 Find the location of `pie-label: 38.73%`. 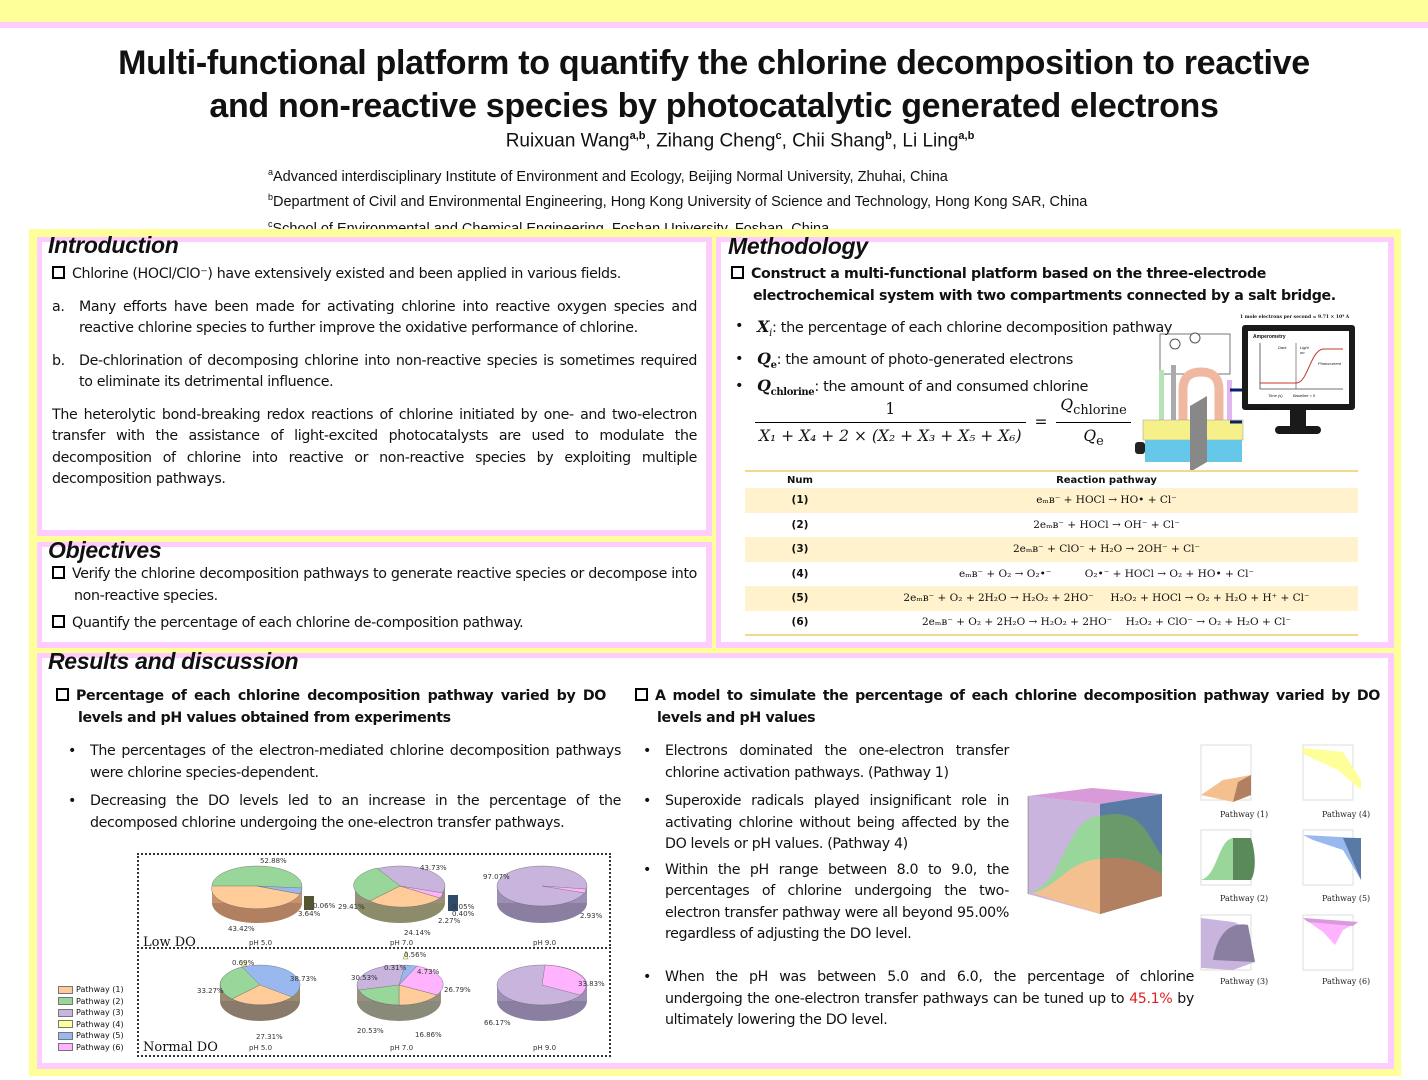

pie-label: 38.73% is located at coordinates (303, 979).